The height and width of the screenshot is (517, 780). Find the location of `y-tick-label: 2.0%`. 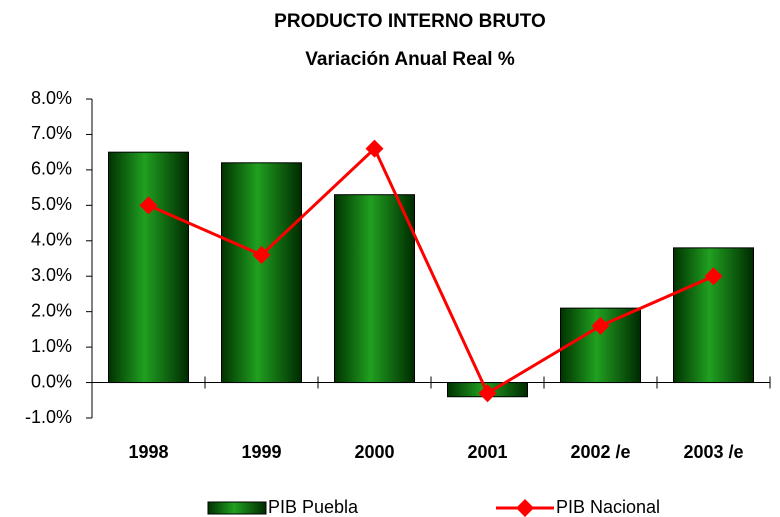

y-tick-label: 2.0% is located at coordinates (51, 310).